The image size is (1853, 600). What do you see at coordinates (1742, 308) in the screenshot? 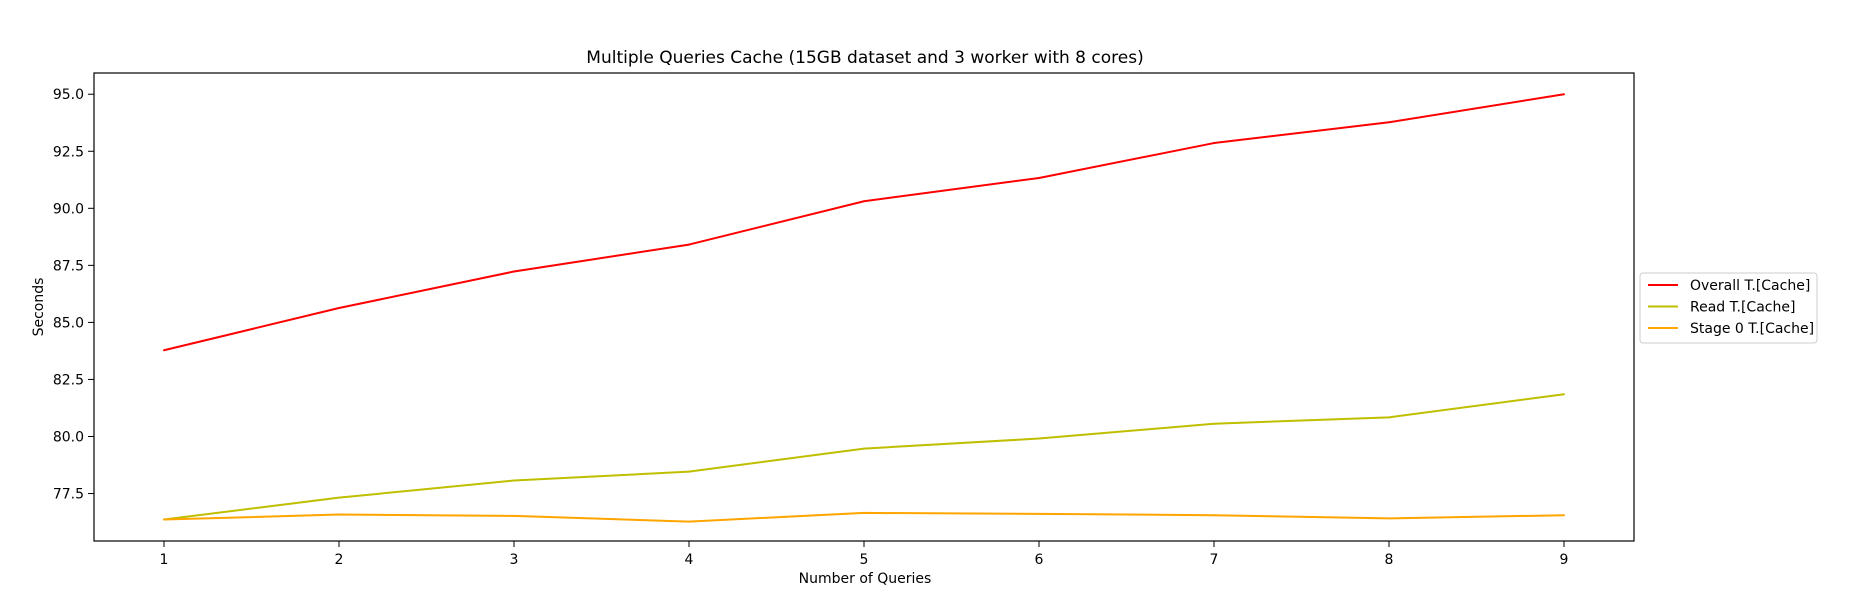
I see `legend-label: Read T.[Cache]` at bounding box center [1742, 308].